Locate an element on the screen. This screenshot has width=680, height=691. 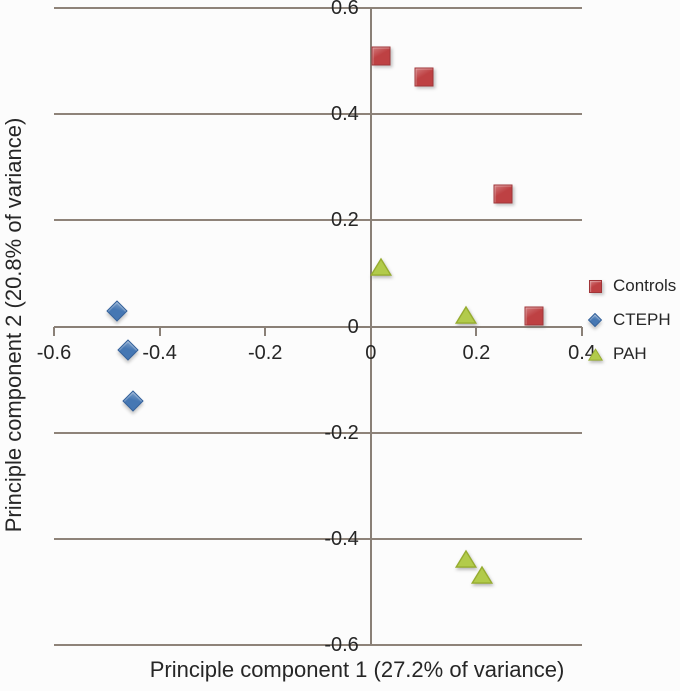
x-axis-line is located at coordinates (318, 326).